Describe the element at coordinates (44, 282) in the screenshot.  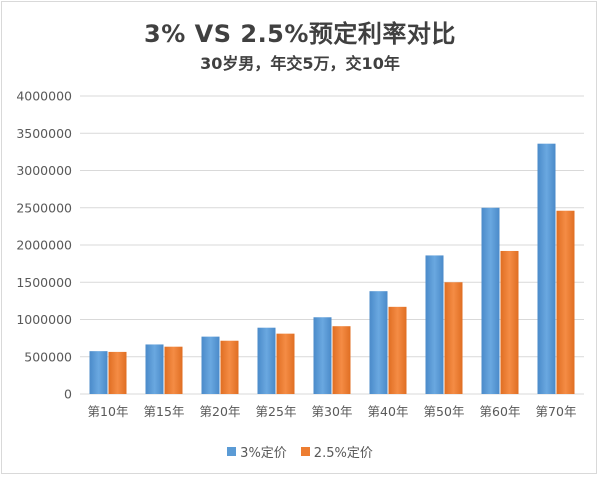
I see `y-tick-label: 1500000` at that location.